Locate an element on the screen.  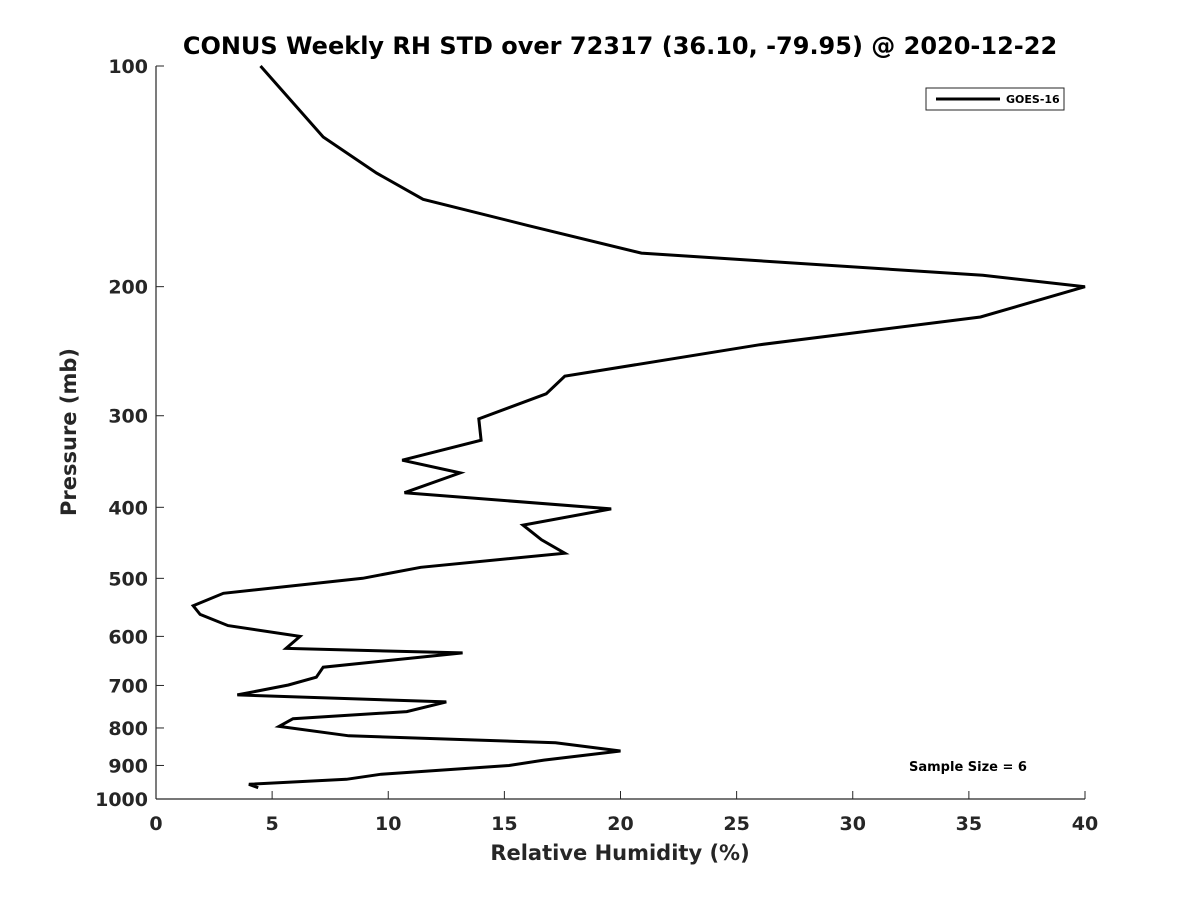
y-tick-label: 900 is located at coordinates (128, 766).